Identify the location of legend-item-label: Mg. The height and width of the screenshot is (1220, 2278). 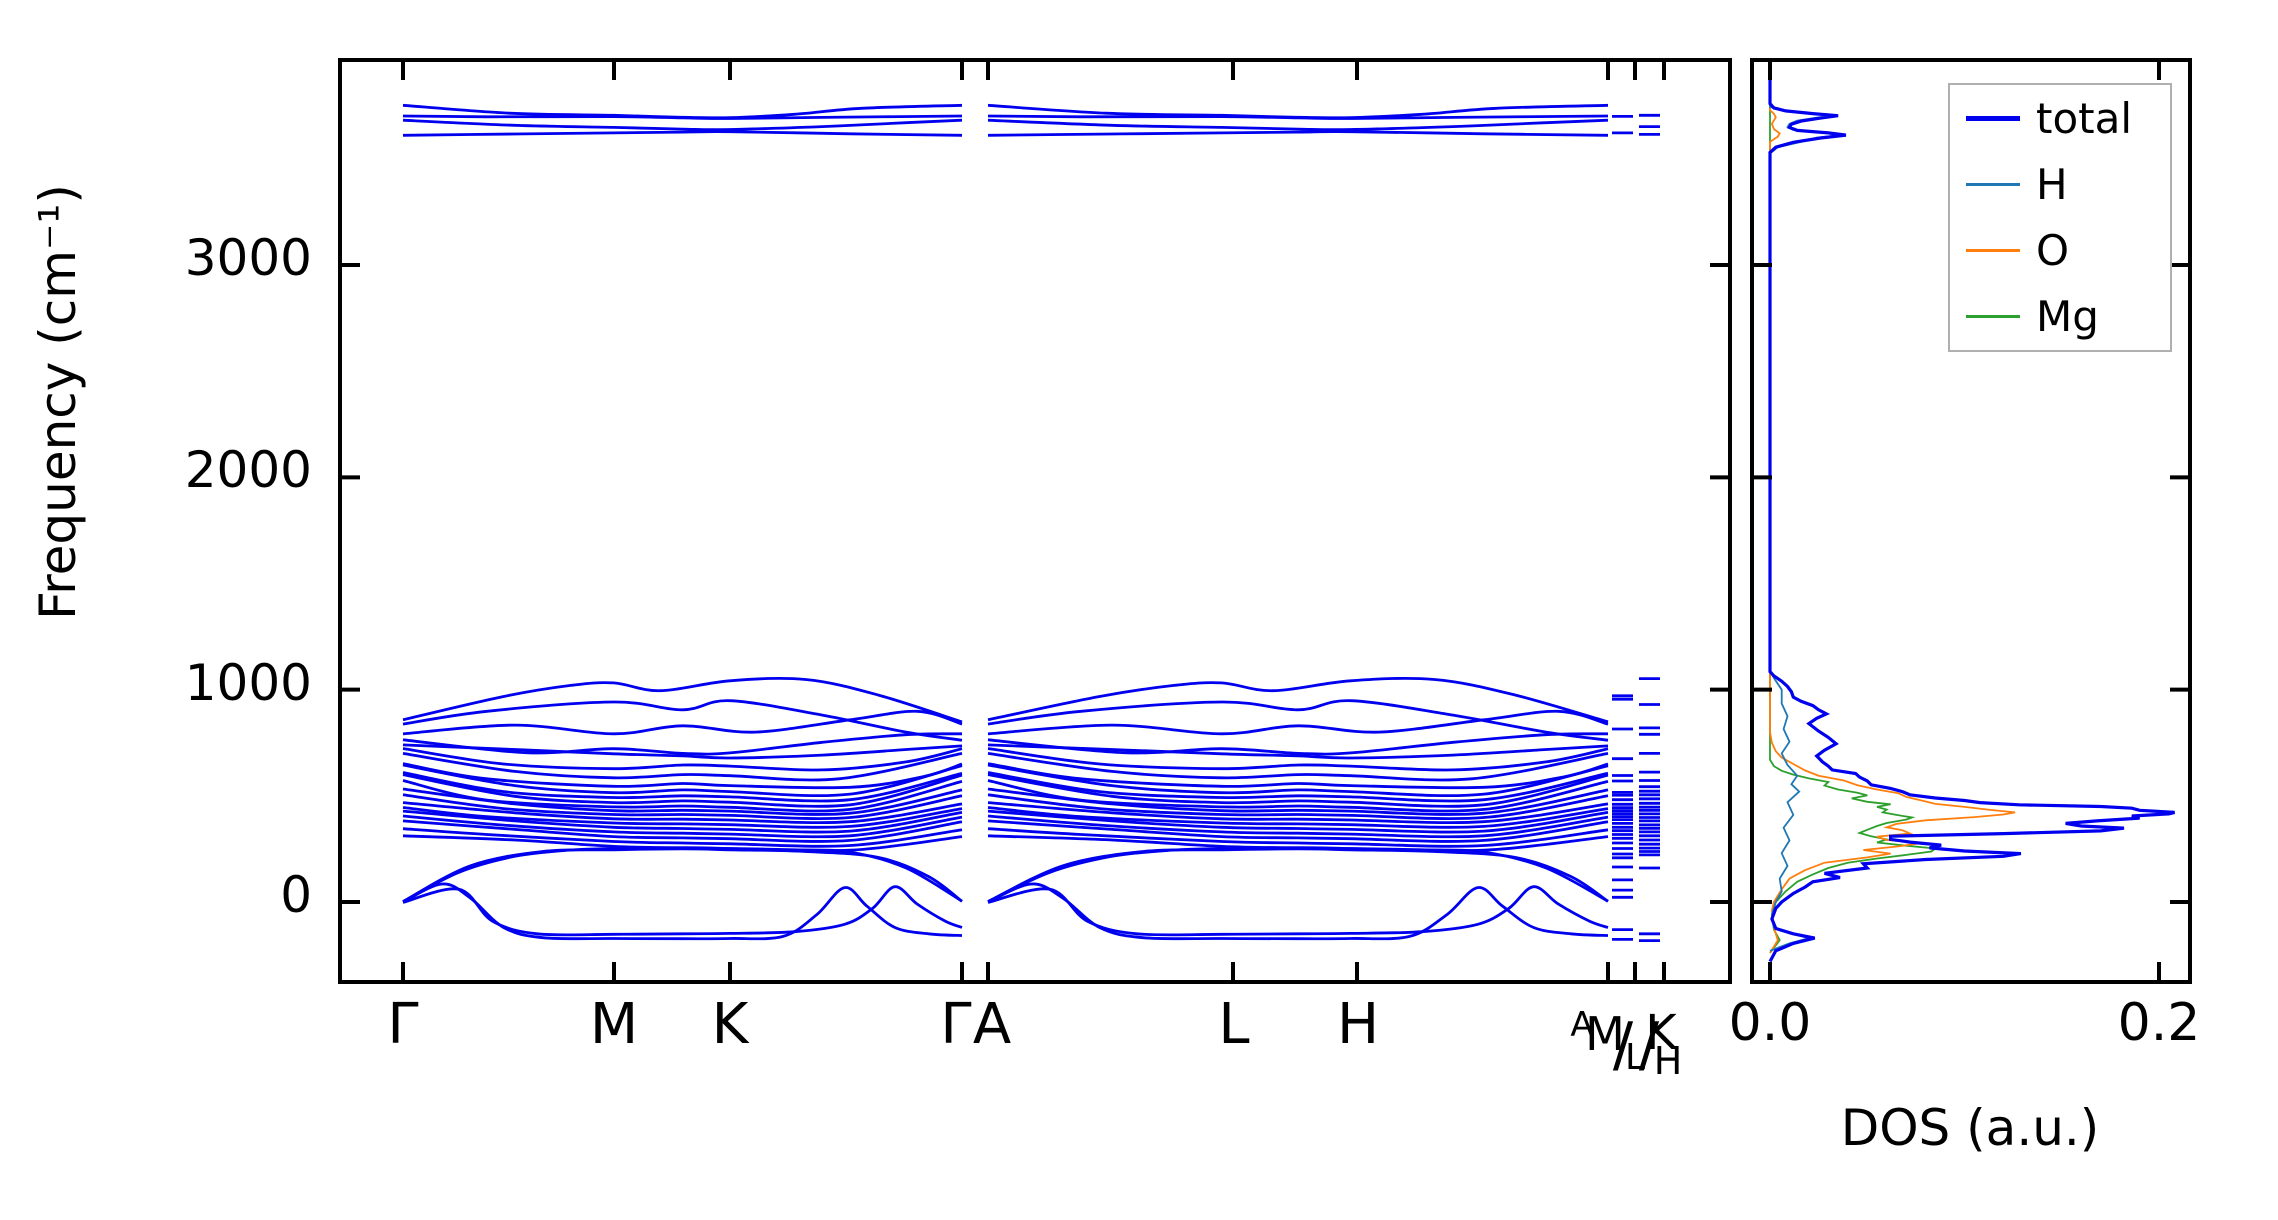
(2067, 317).